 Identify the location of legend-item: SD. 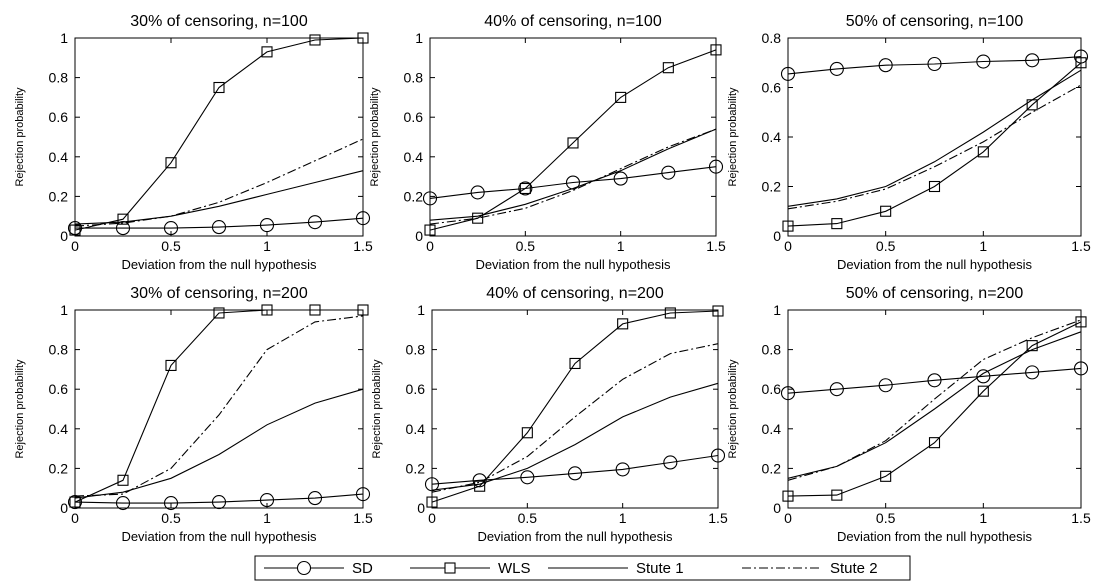
(318, 568).